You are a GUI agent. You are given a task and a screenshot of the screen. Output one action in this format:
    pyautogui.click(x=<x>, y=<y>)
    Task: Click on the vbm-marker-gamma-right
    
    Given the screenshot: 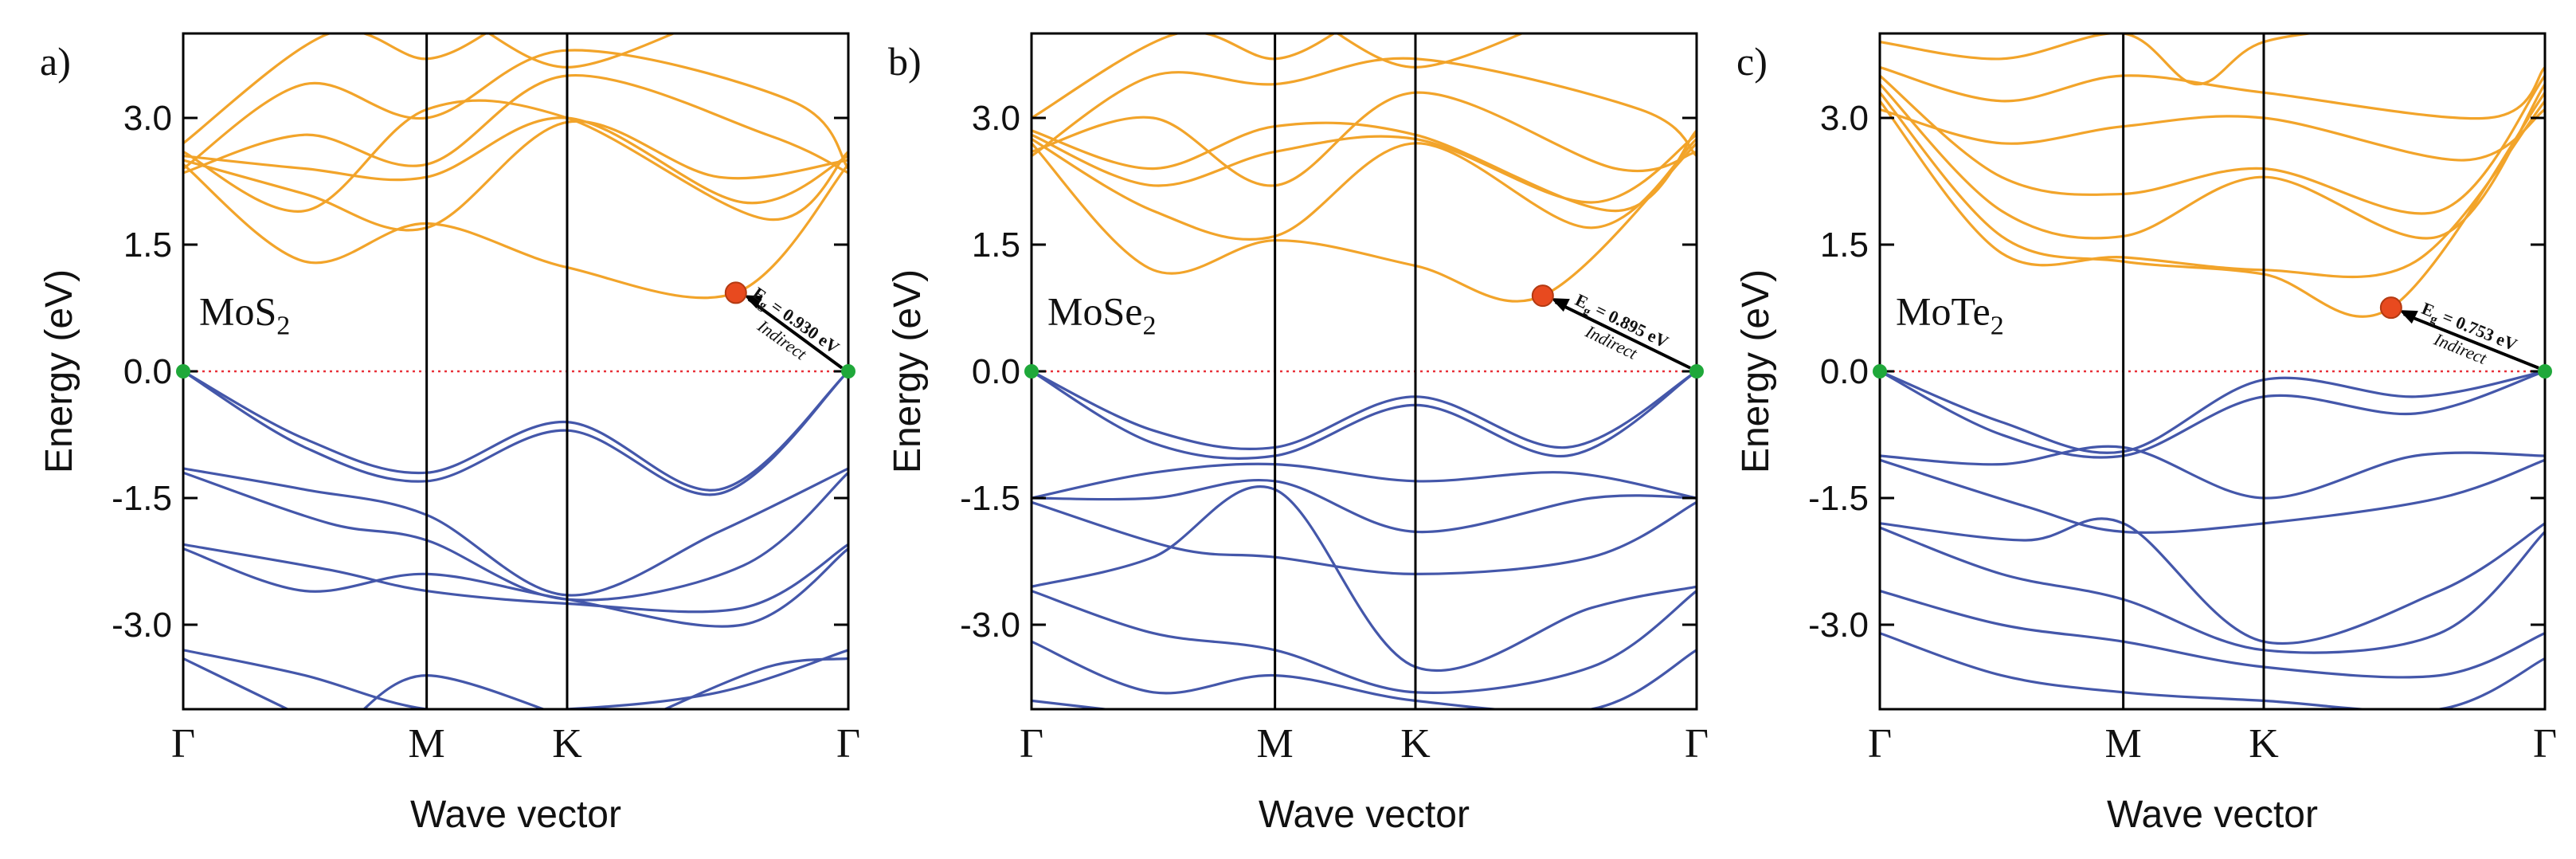 What is the action you would take?
    pyautogui.click(x=2545, y=371)
    